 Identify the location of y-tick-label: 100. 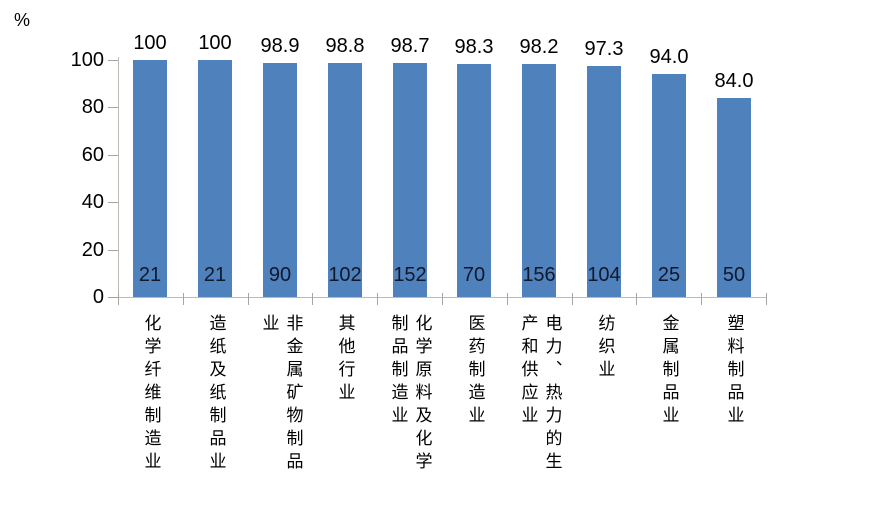
(87, 60).